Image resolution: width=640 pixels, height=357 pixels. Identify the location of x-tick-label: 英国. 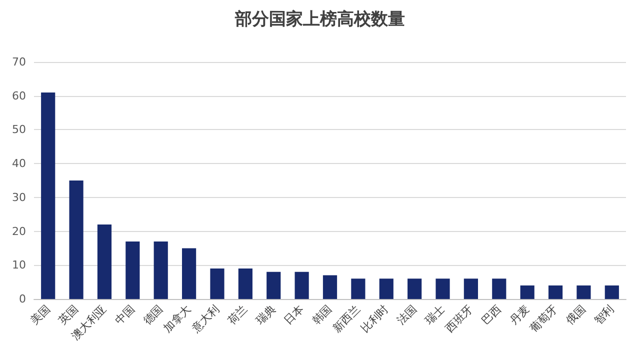
(68, 315).